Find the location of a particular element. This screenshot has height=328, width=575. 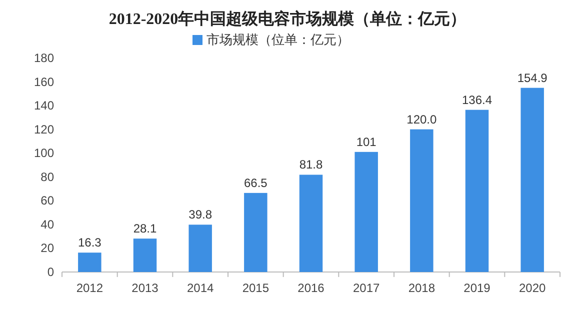

x-tick-label: 2018 is located at coordinates (422, 288).